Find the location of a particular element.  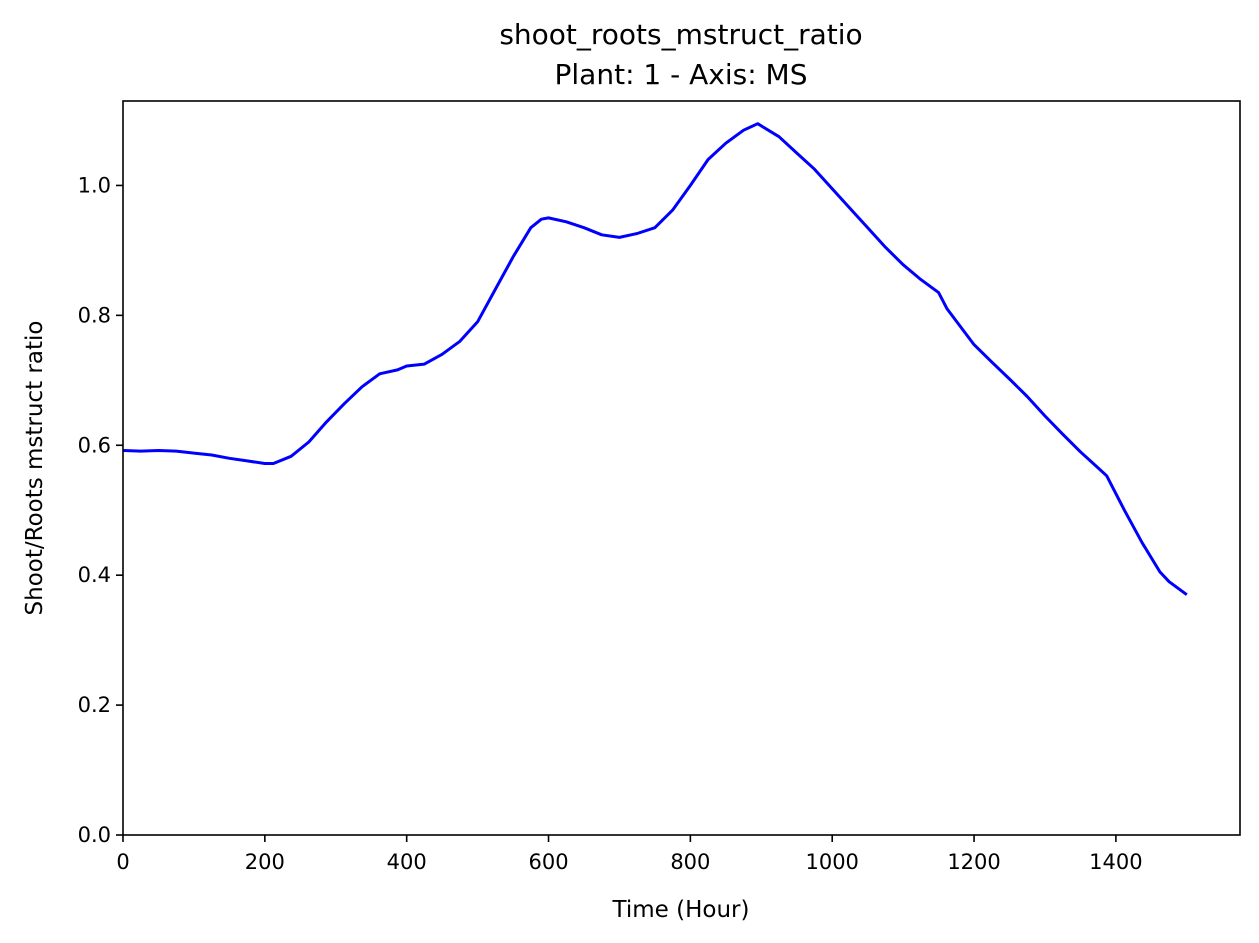

y-tick-label: 0.8 is located at coordinates (94, 315).